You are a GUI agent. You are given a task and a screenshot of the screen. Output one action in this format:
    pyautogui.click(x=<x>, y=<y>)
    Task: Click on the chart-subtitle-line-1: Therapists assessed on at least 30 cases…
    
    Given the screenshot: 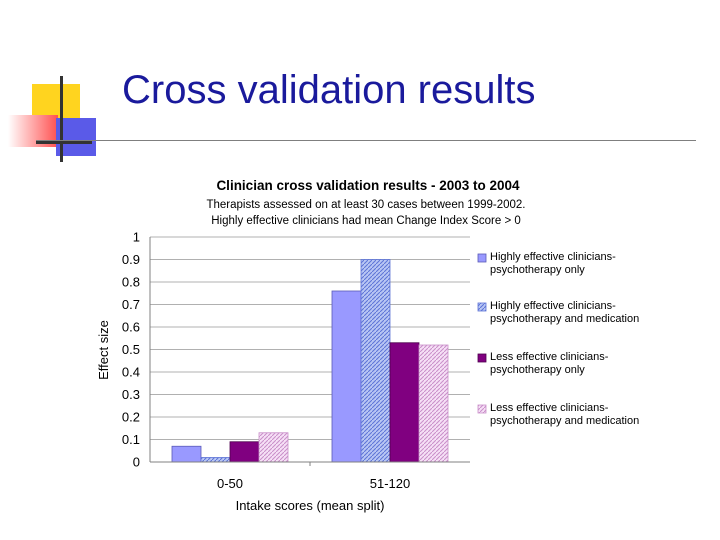 What is the action you would take?
    pyautogui.click(x=365, y=205)
    